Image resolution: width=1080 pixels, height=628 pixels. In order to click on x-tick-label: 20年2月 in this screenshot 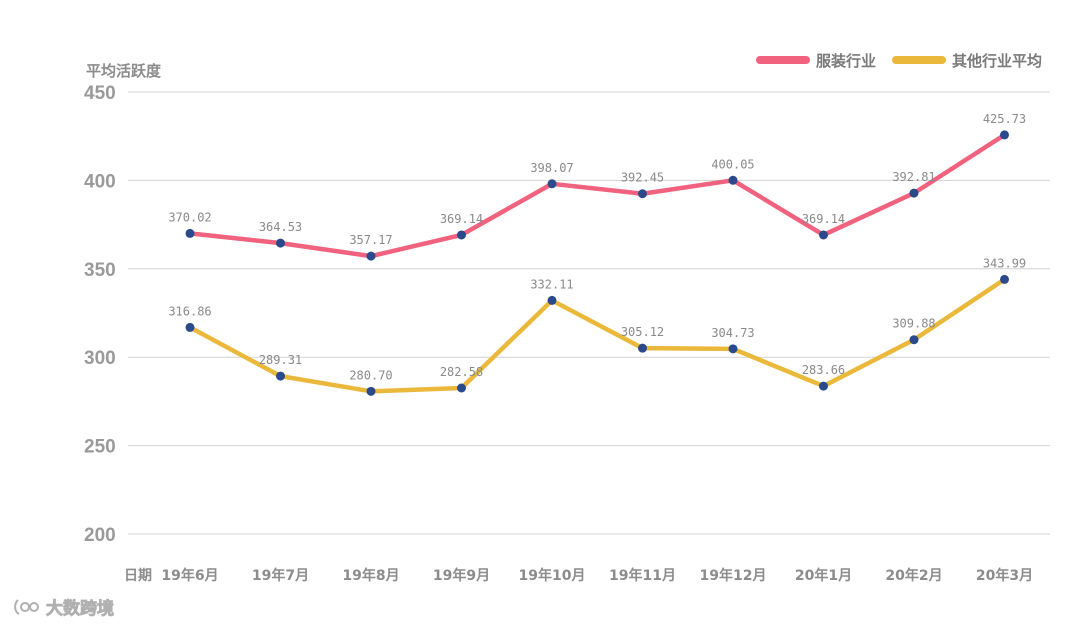, I will do `click(913, 575)`.